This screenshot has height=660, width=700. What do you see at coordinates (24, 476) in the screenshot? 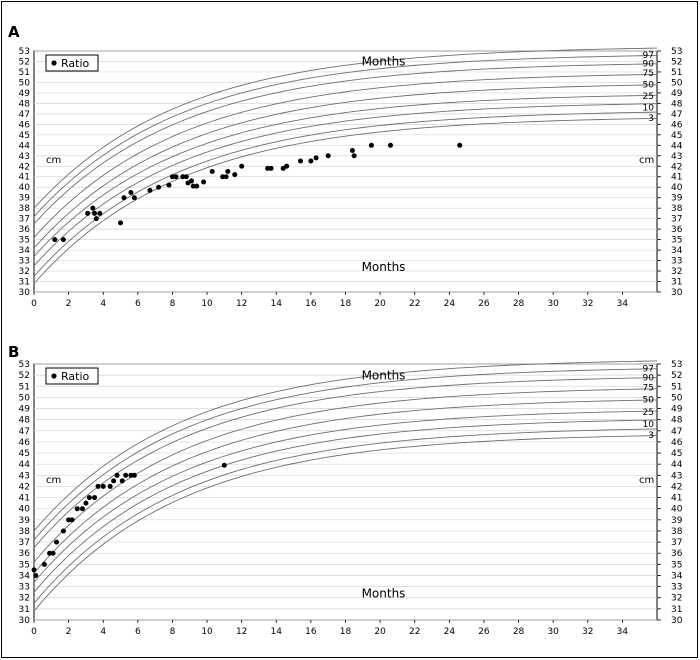
I see `y-tick-label-left: 43` at bounding box center [24, 476].